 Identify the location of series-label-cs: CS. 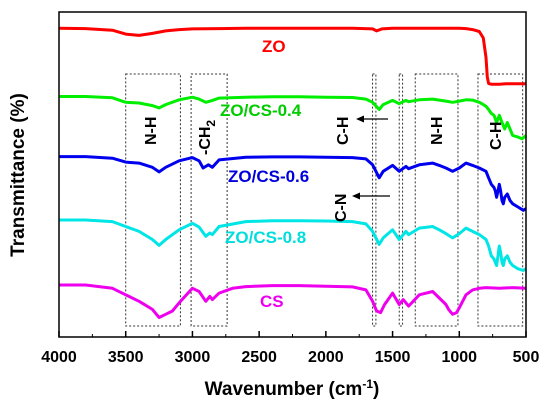
(272, 301).